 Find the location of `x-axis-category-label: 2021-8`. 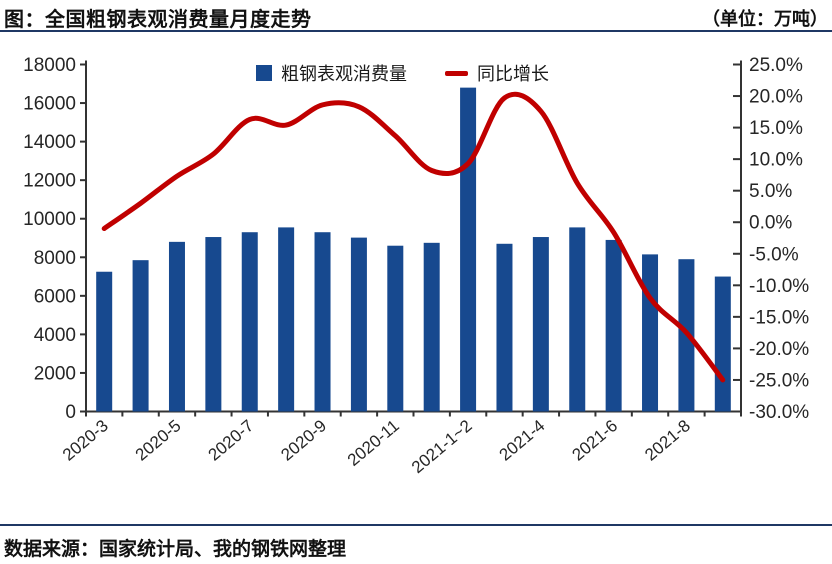

x-axis-category-label: 2021-8 is located at coordinates (667, 440).